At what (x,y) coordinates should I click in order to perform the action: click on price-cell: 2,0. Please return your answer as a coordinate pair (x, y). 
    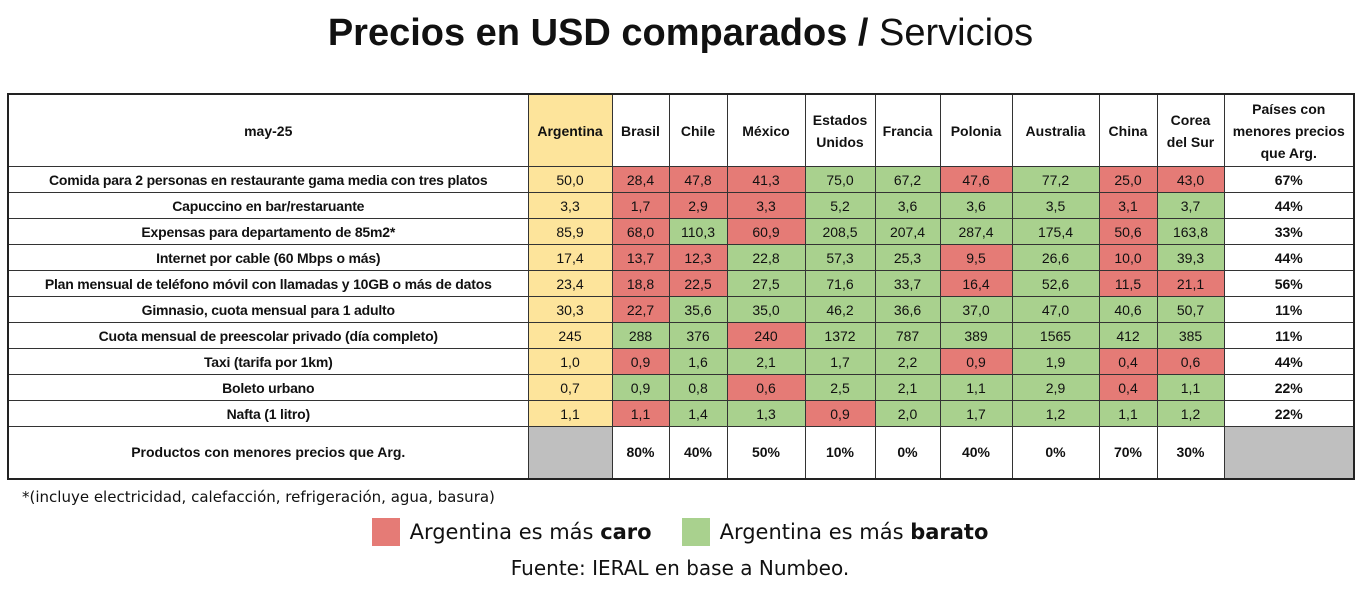
    Looking at the image, I should click on (907, 413).